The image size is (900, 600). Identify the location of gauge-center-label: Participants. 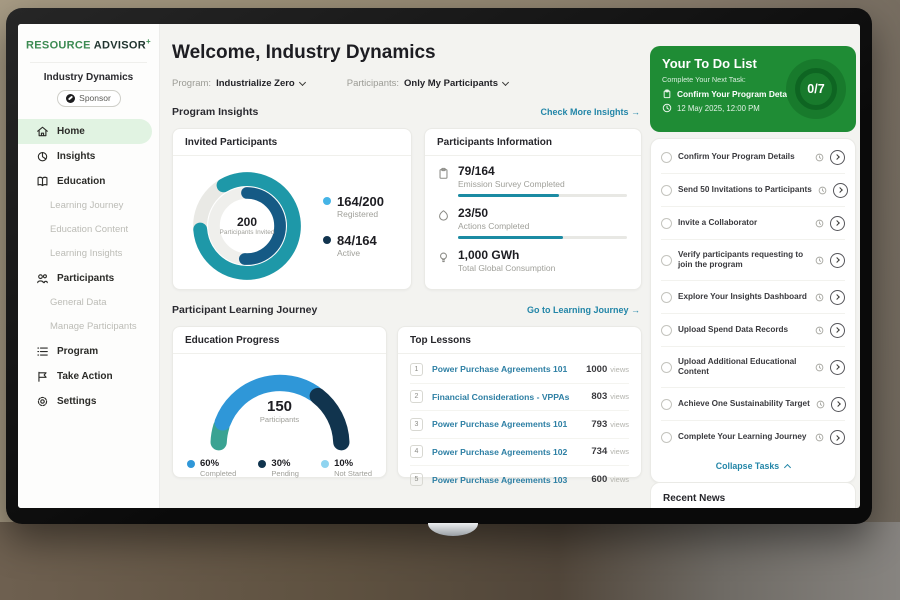
(279, 419).